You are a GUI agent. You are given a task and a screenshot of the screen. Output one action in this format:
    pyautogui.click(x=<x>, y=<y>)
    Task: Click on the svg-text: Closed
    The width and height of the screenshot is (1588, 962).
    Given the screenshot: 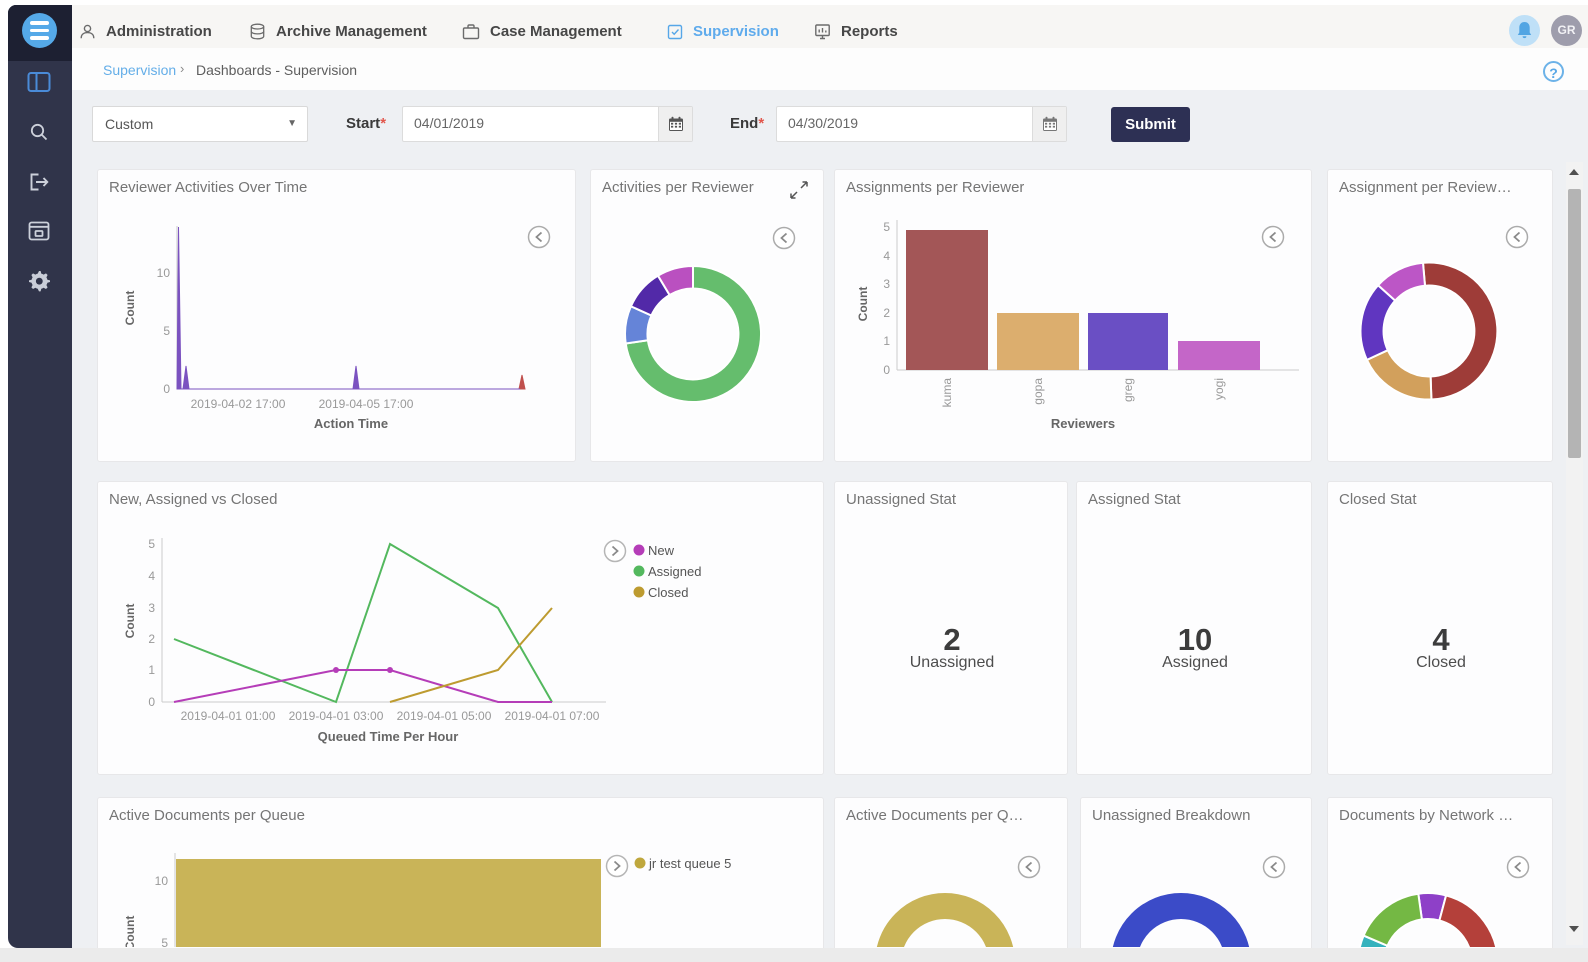 What is the action you would take?
    pyautogui.click(x=668, y=592)
    